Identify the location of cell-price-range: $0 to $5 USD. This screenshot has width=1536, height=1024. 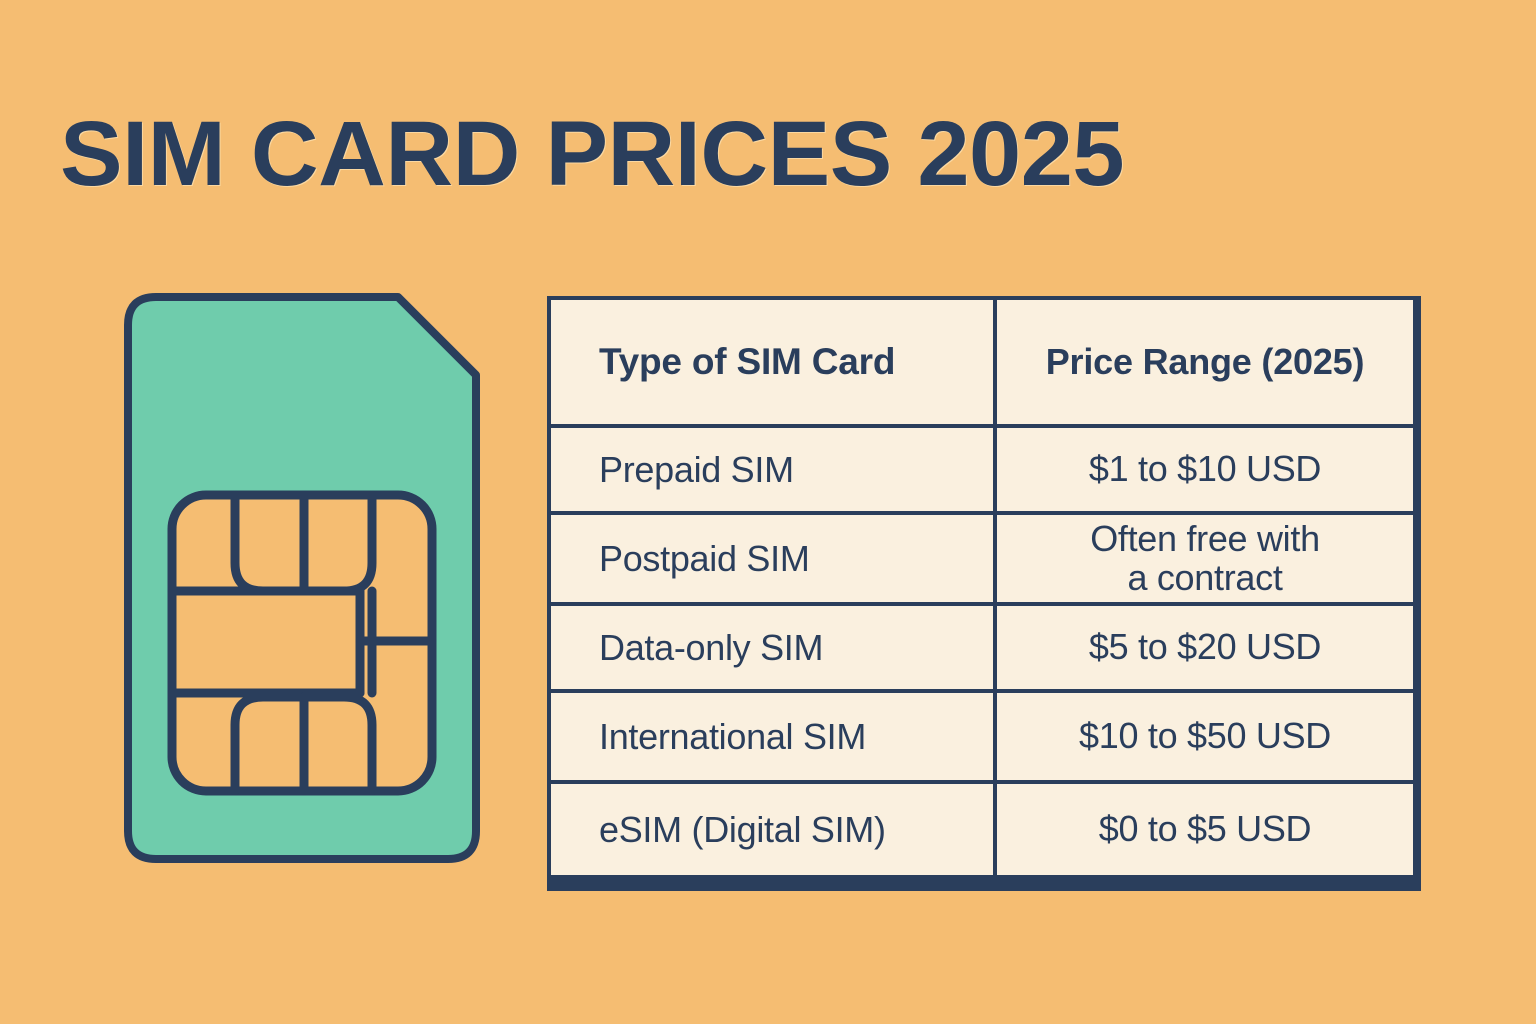
(1205, 829).